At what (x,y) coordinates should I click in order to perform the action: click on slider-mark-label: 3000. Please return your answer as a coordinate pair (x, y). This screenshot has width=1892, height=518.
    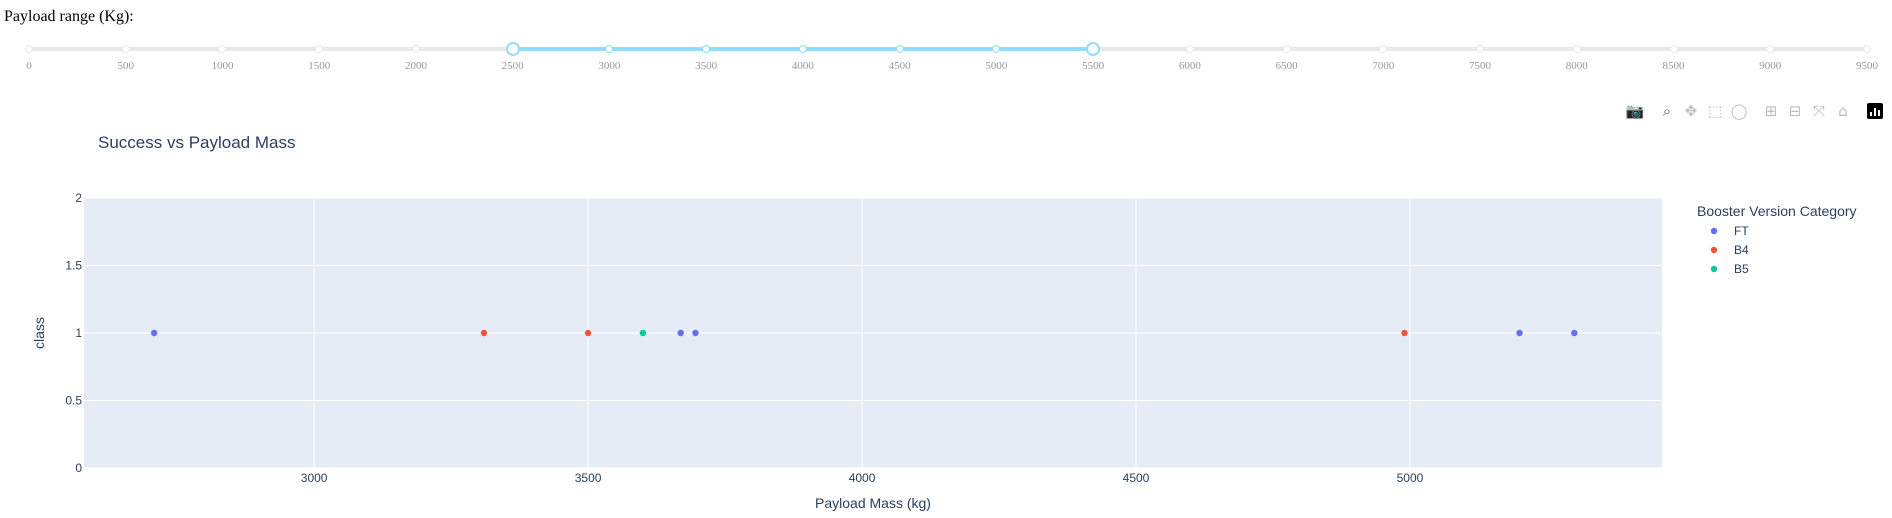
    Looking at the image, I should click on (609, 66).